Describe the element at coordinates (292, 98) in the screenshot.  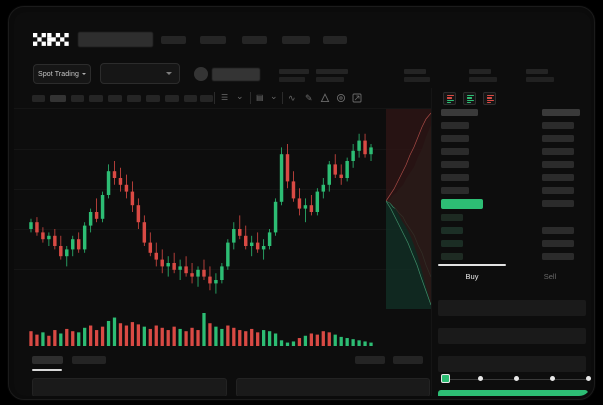
I see `line-tool-icon: ∿` at that location.